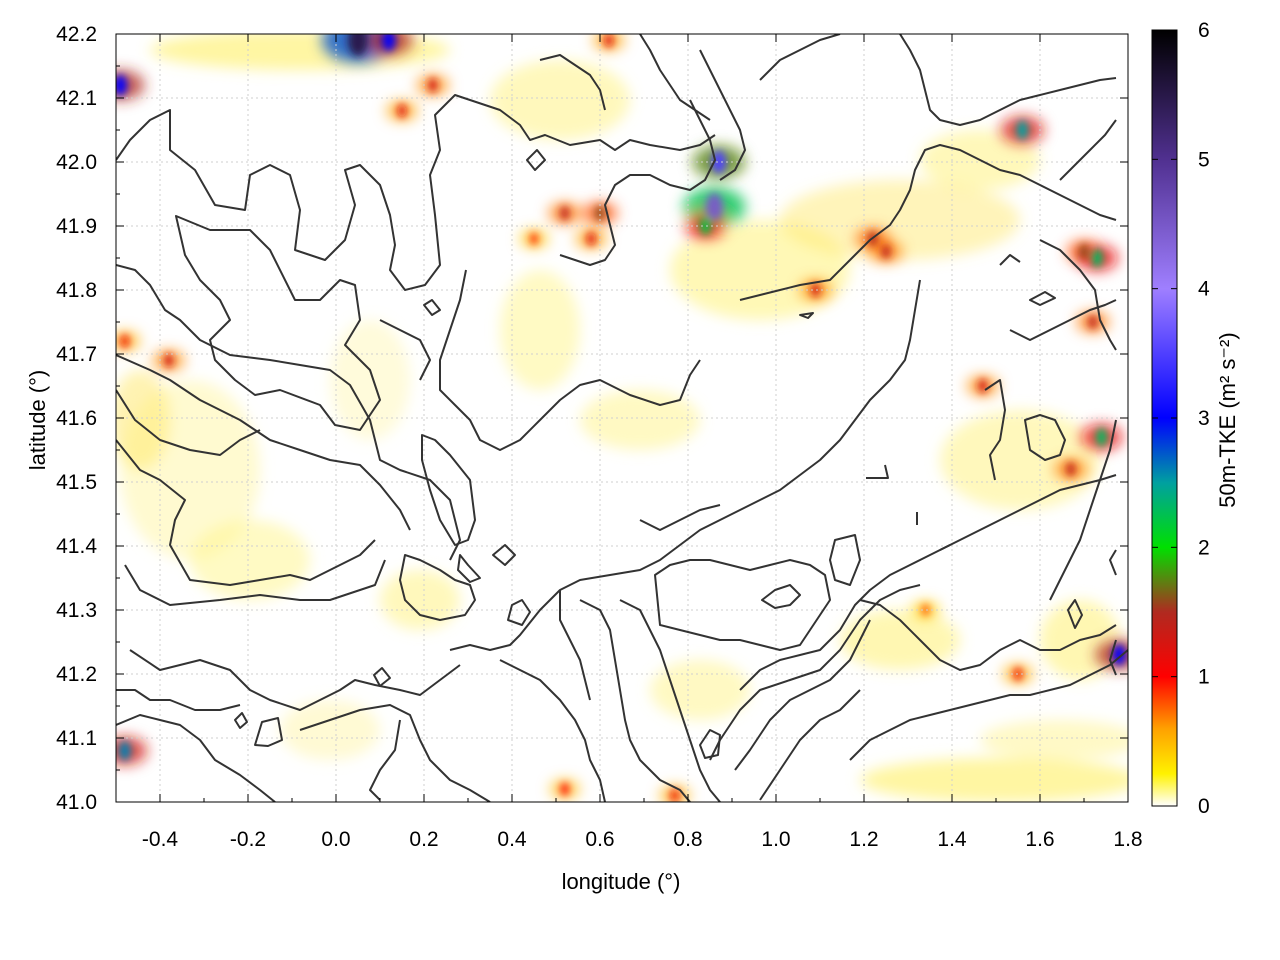 This screenshot has width=1280, height=960. What do you see at coordinates (76, 418) in the screenshot?
I see `y-tick-label: 41.6` at bounding box center [76, 418].